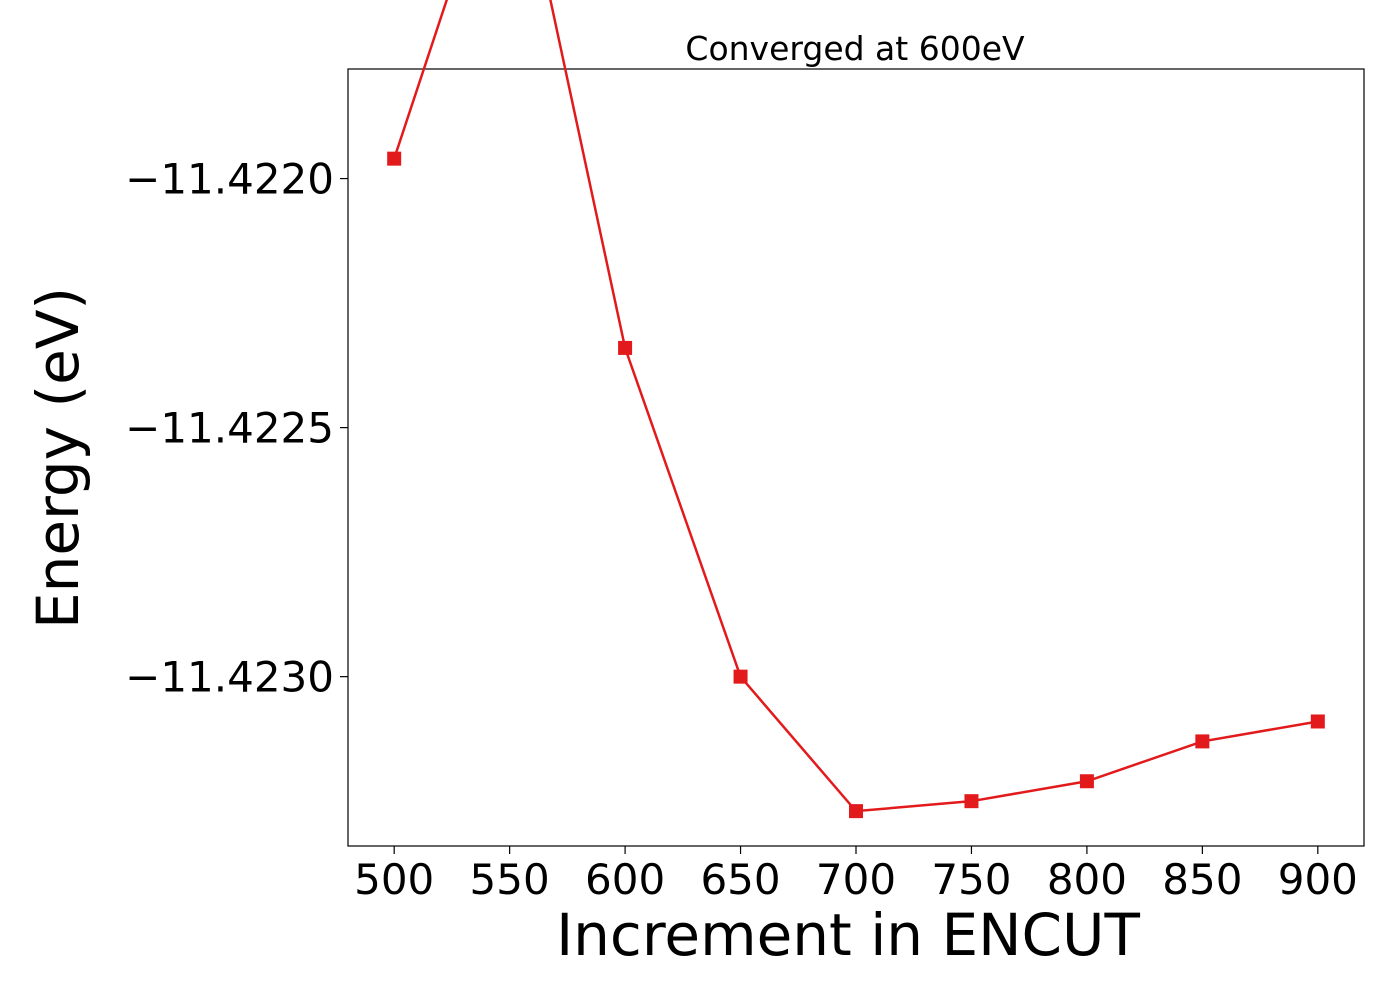 The height and width of the screenshot is (1000, 1400). Describe the element at coordinates (229, 428) in the screenshot. I see `y-tick-label: −11.4225` at that location.